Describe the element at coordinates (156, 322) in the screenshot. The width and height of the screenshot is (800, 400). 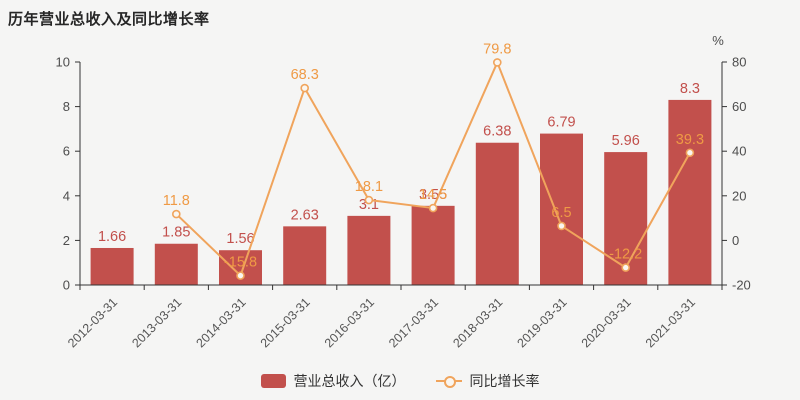
I see `x-axis-label: 2013-03-31` at that location.